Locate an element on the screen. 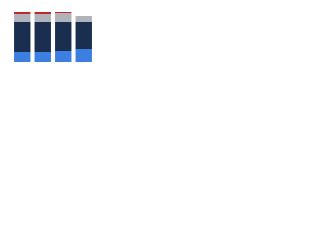  chart is located at coordinates (50, 35).